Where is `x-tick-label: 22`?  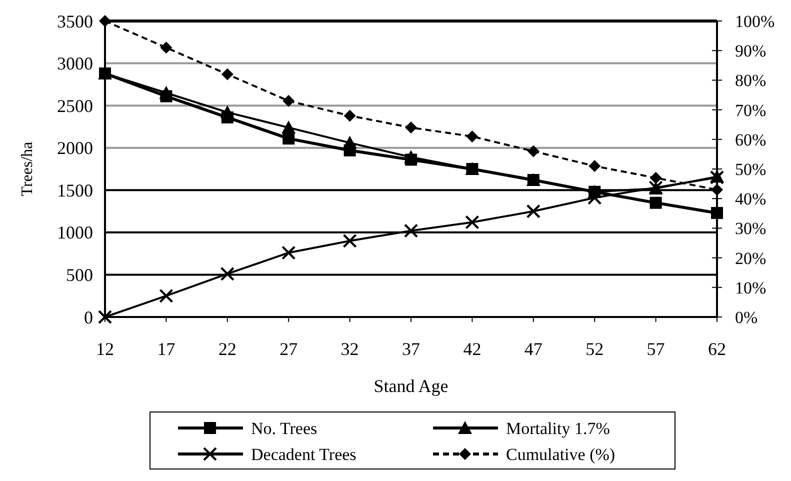 x-tick-label: 22 is located at coordinates (227, 349).